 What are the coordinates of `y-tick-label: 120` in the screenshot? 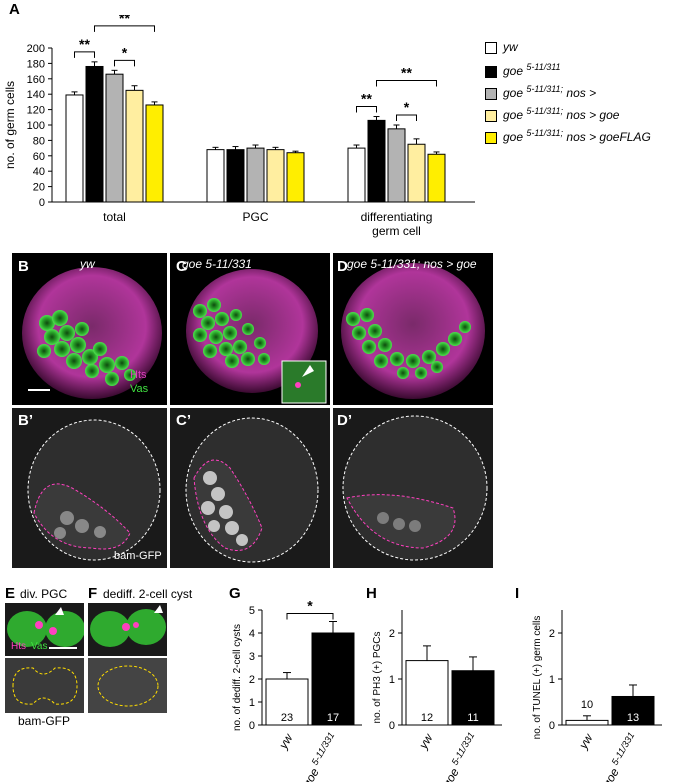 It's located at (36, 111).